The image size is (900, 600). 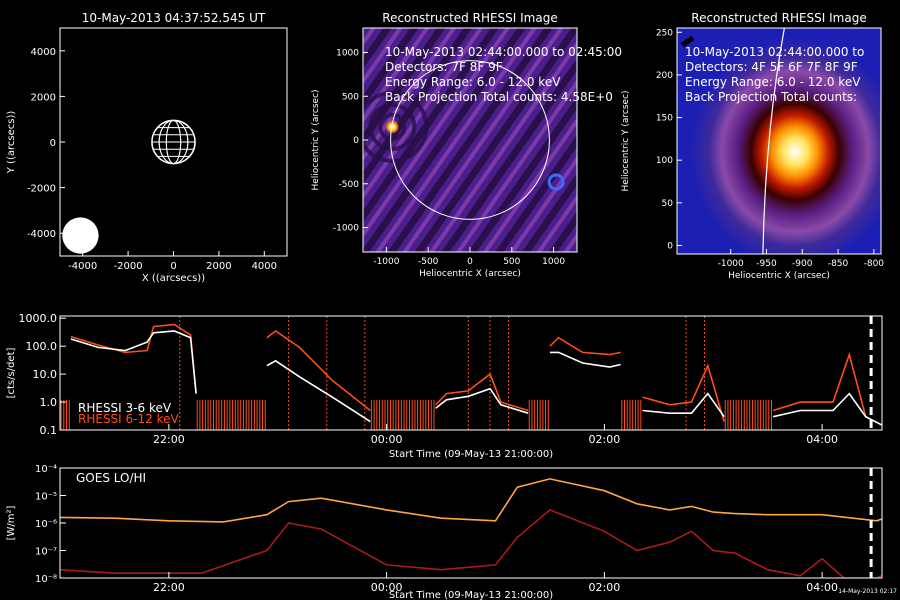 I want to click on lc-legend-entry: RHESSI 3-6 keV, so click(x=125, y=408).